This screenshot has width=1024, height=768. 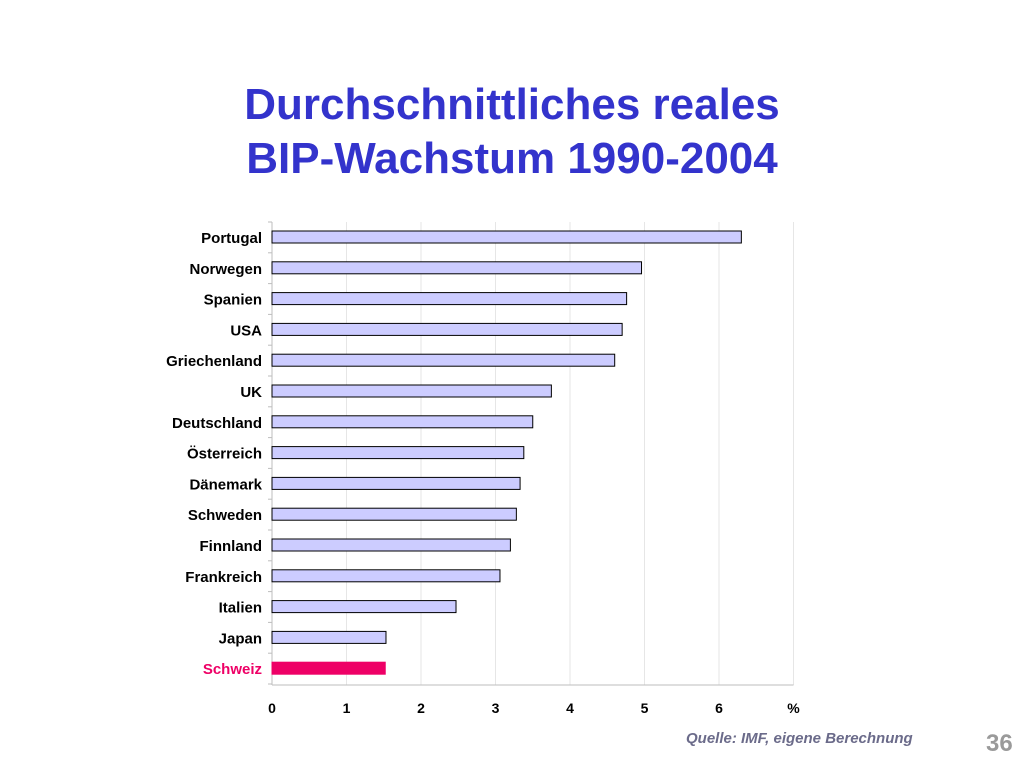 I want to click on x-unit-label: %, so click(x=793, y=708).